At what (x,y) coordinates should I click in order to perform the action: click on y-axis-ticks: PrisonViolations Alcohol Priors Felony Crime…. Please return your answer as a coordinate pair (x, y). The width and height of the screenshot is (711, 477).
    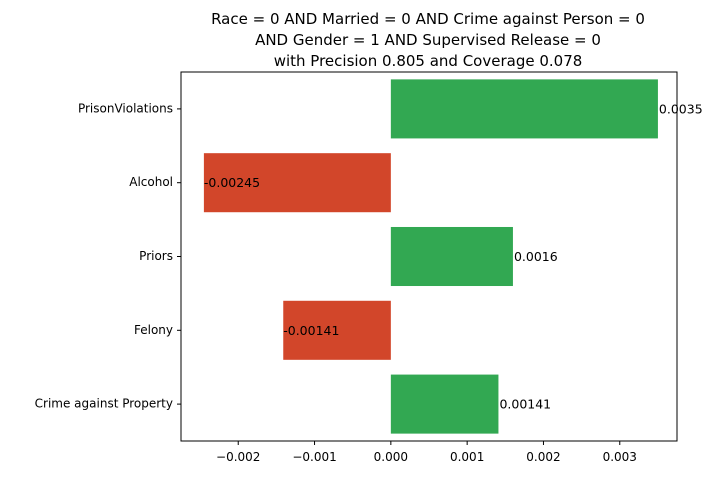
    Looking at the image, I should click on (108, 256).